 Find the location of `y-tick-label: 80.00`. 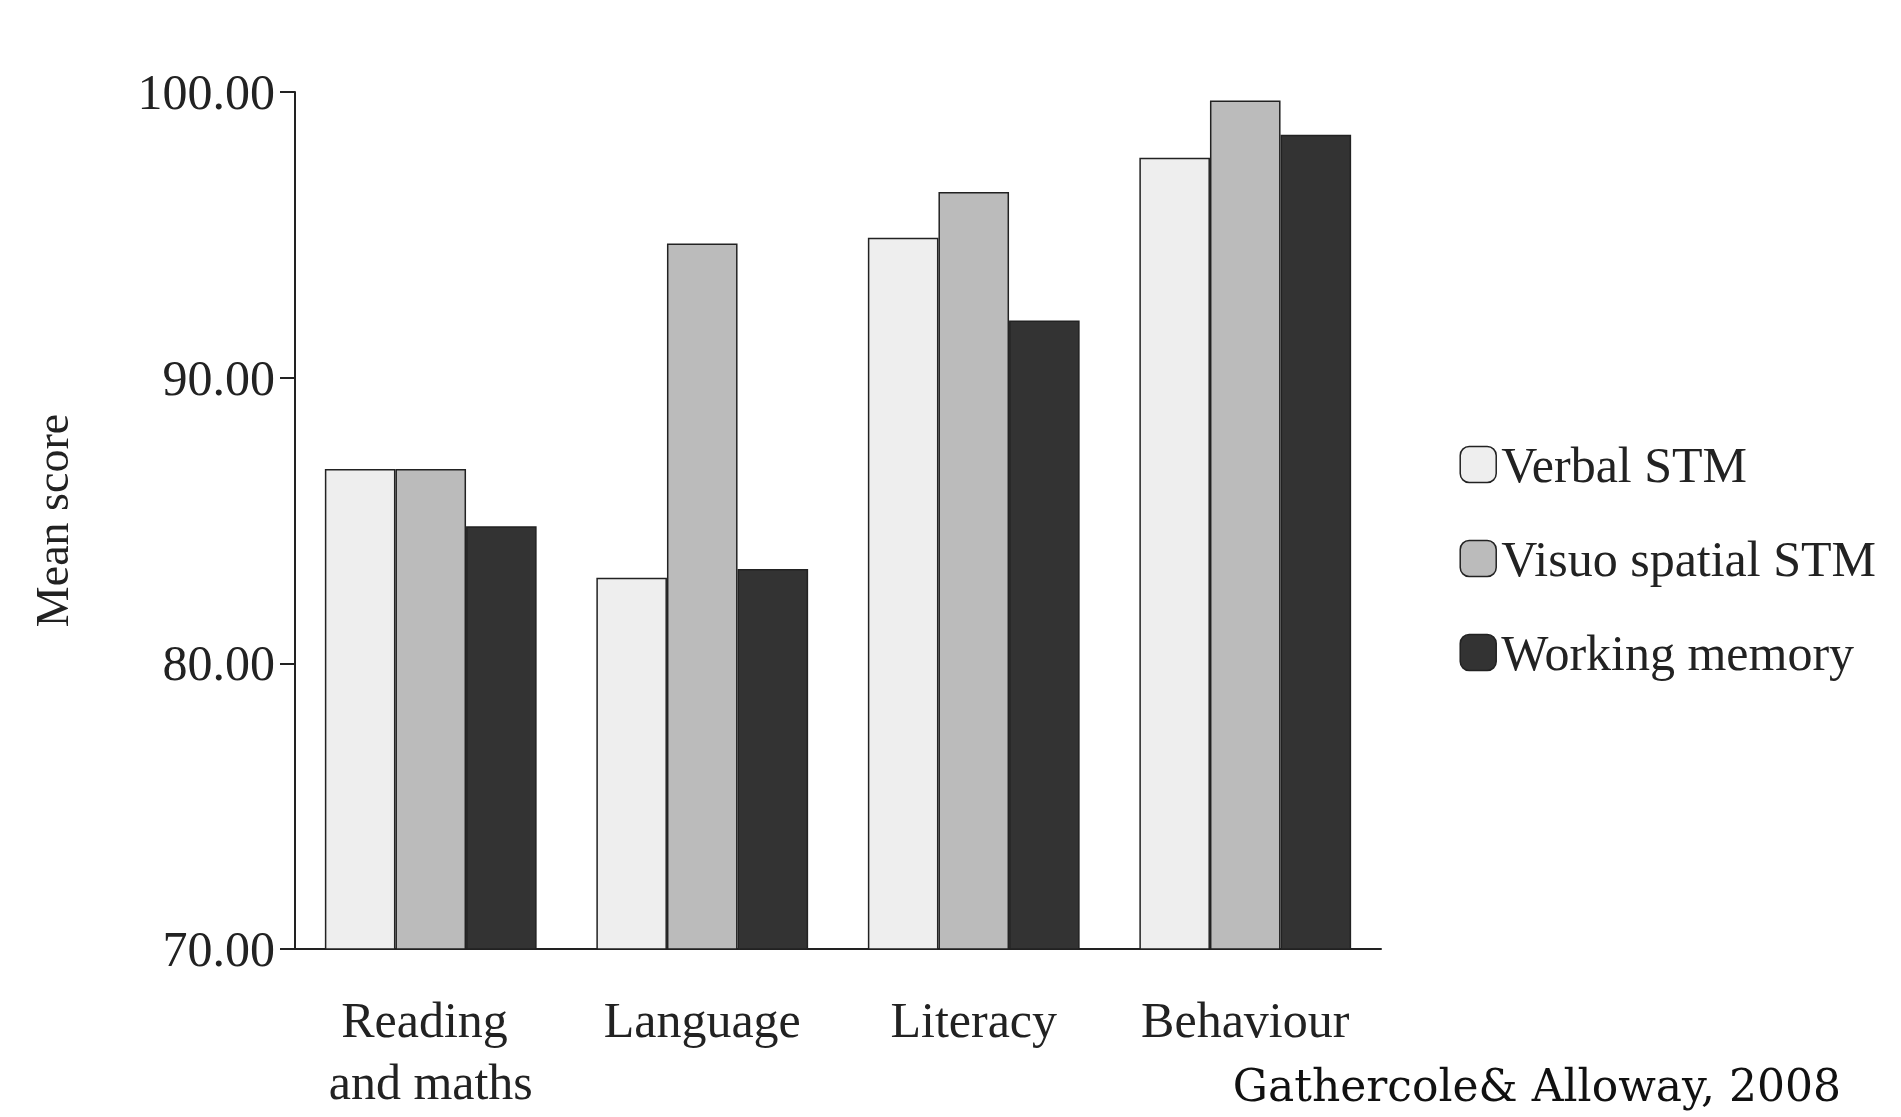

y-tick-label: 80.00 is located at coordinates (218, 663).